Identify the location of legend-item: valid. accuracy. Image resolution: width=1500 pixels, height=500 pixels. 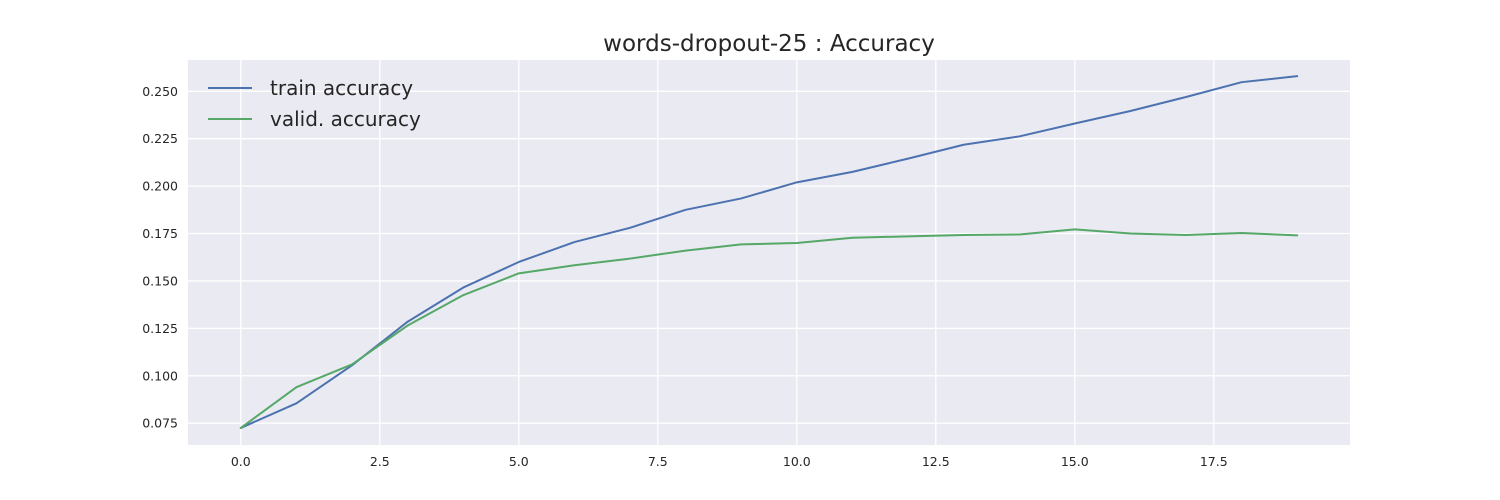
(314, 119).